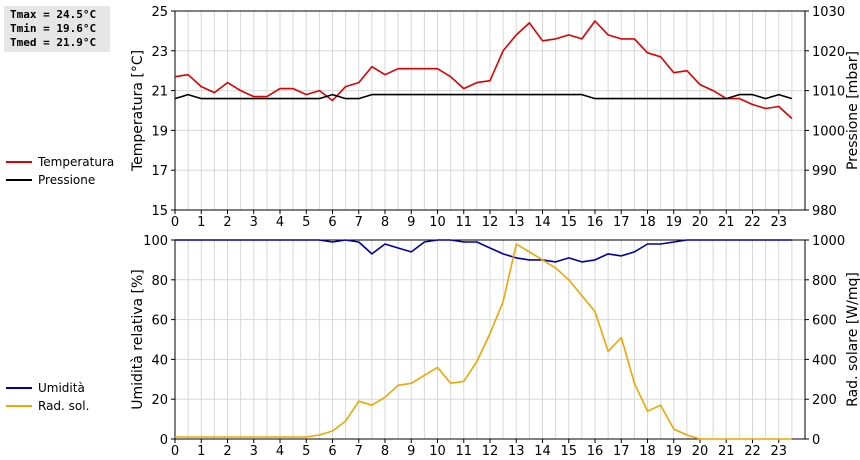  Describe the element at coordinates (852, 110) in the screenshot. I see `y-right-axis-title: Pressione [mbar]` at that location.